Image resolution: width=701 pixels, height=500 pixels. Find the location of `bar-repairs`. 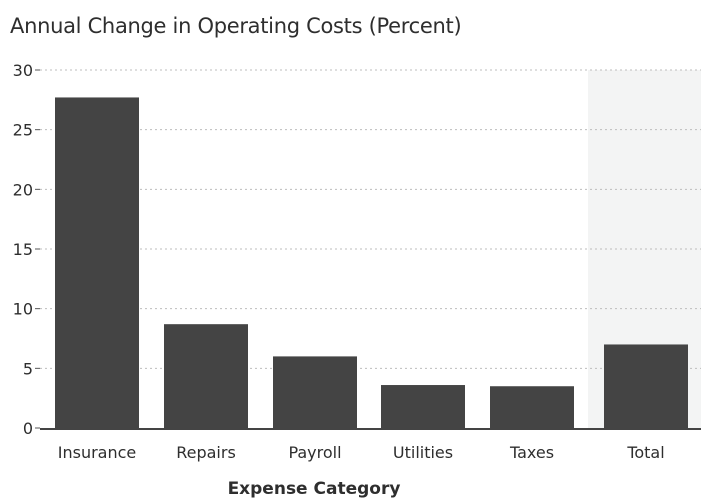

bar-repairs is located at coordinates (206, 376).